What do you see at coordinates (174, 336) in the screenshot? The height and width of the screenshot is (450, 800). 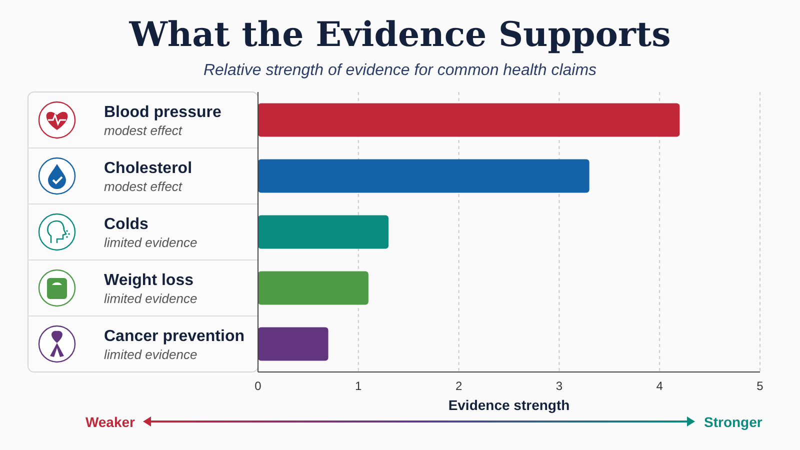 I see `y-tick-label: Cancer prevention` at bounding box center [174, 336].